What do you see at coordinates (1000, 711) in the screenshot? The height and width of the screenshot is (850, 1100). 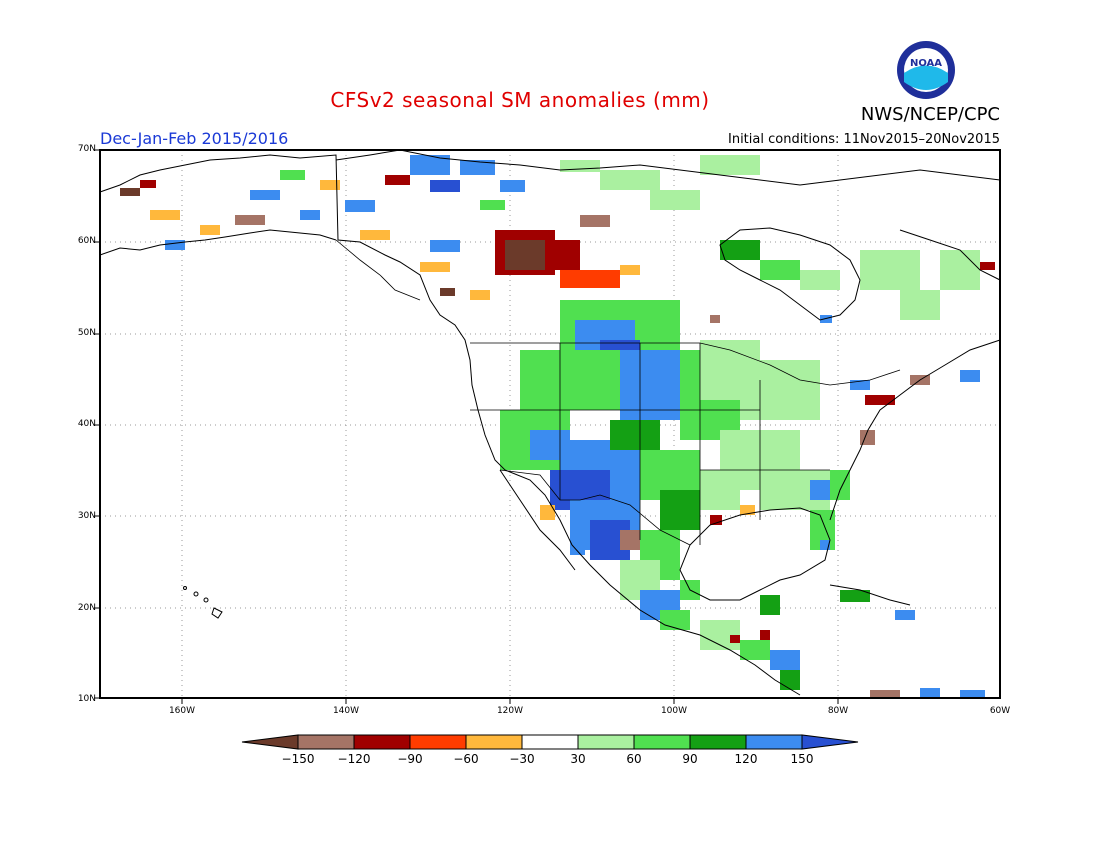 I see `lon-label: 60W` at bounding box center [1000, 711].